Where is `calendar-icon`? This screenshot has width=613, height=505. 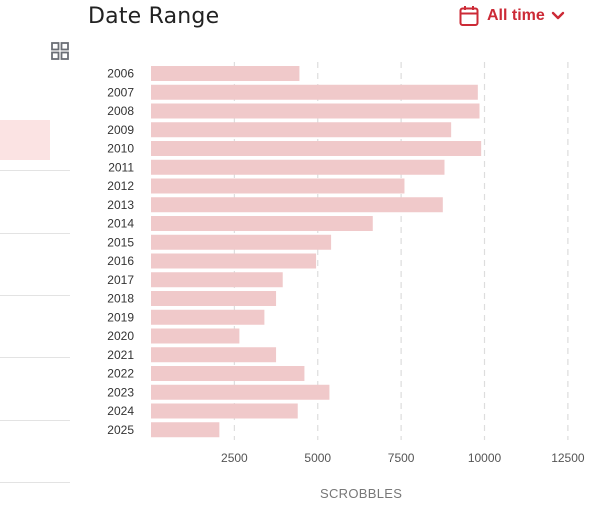 calendar-icon is located at coordinates (469, 16).